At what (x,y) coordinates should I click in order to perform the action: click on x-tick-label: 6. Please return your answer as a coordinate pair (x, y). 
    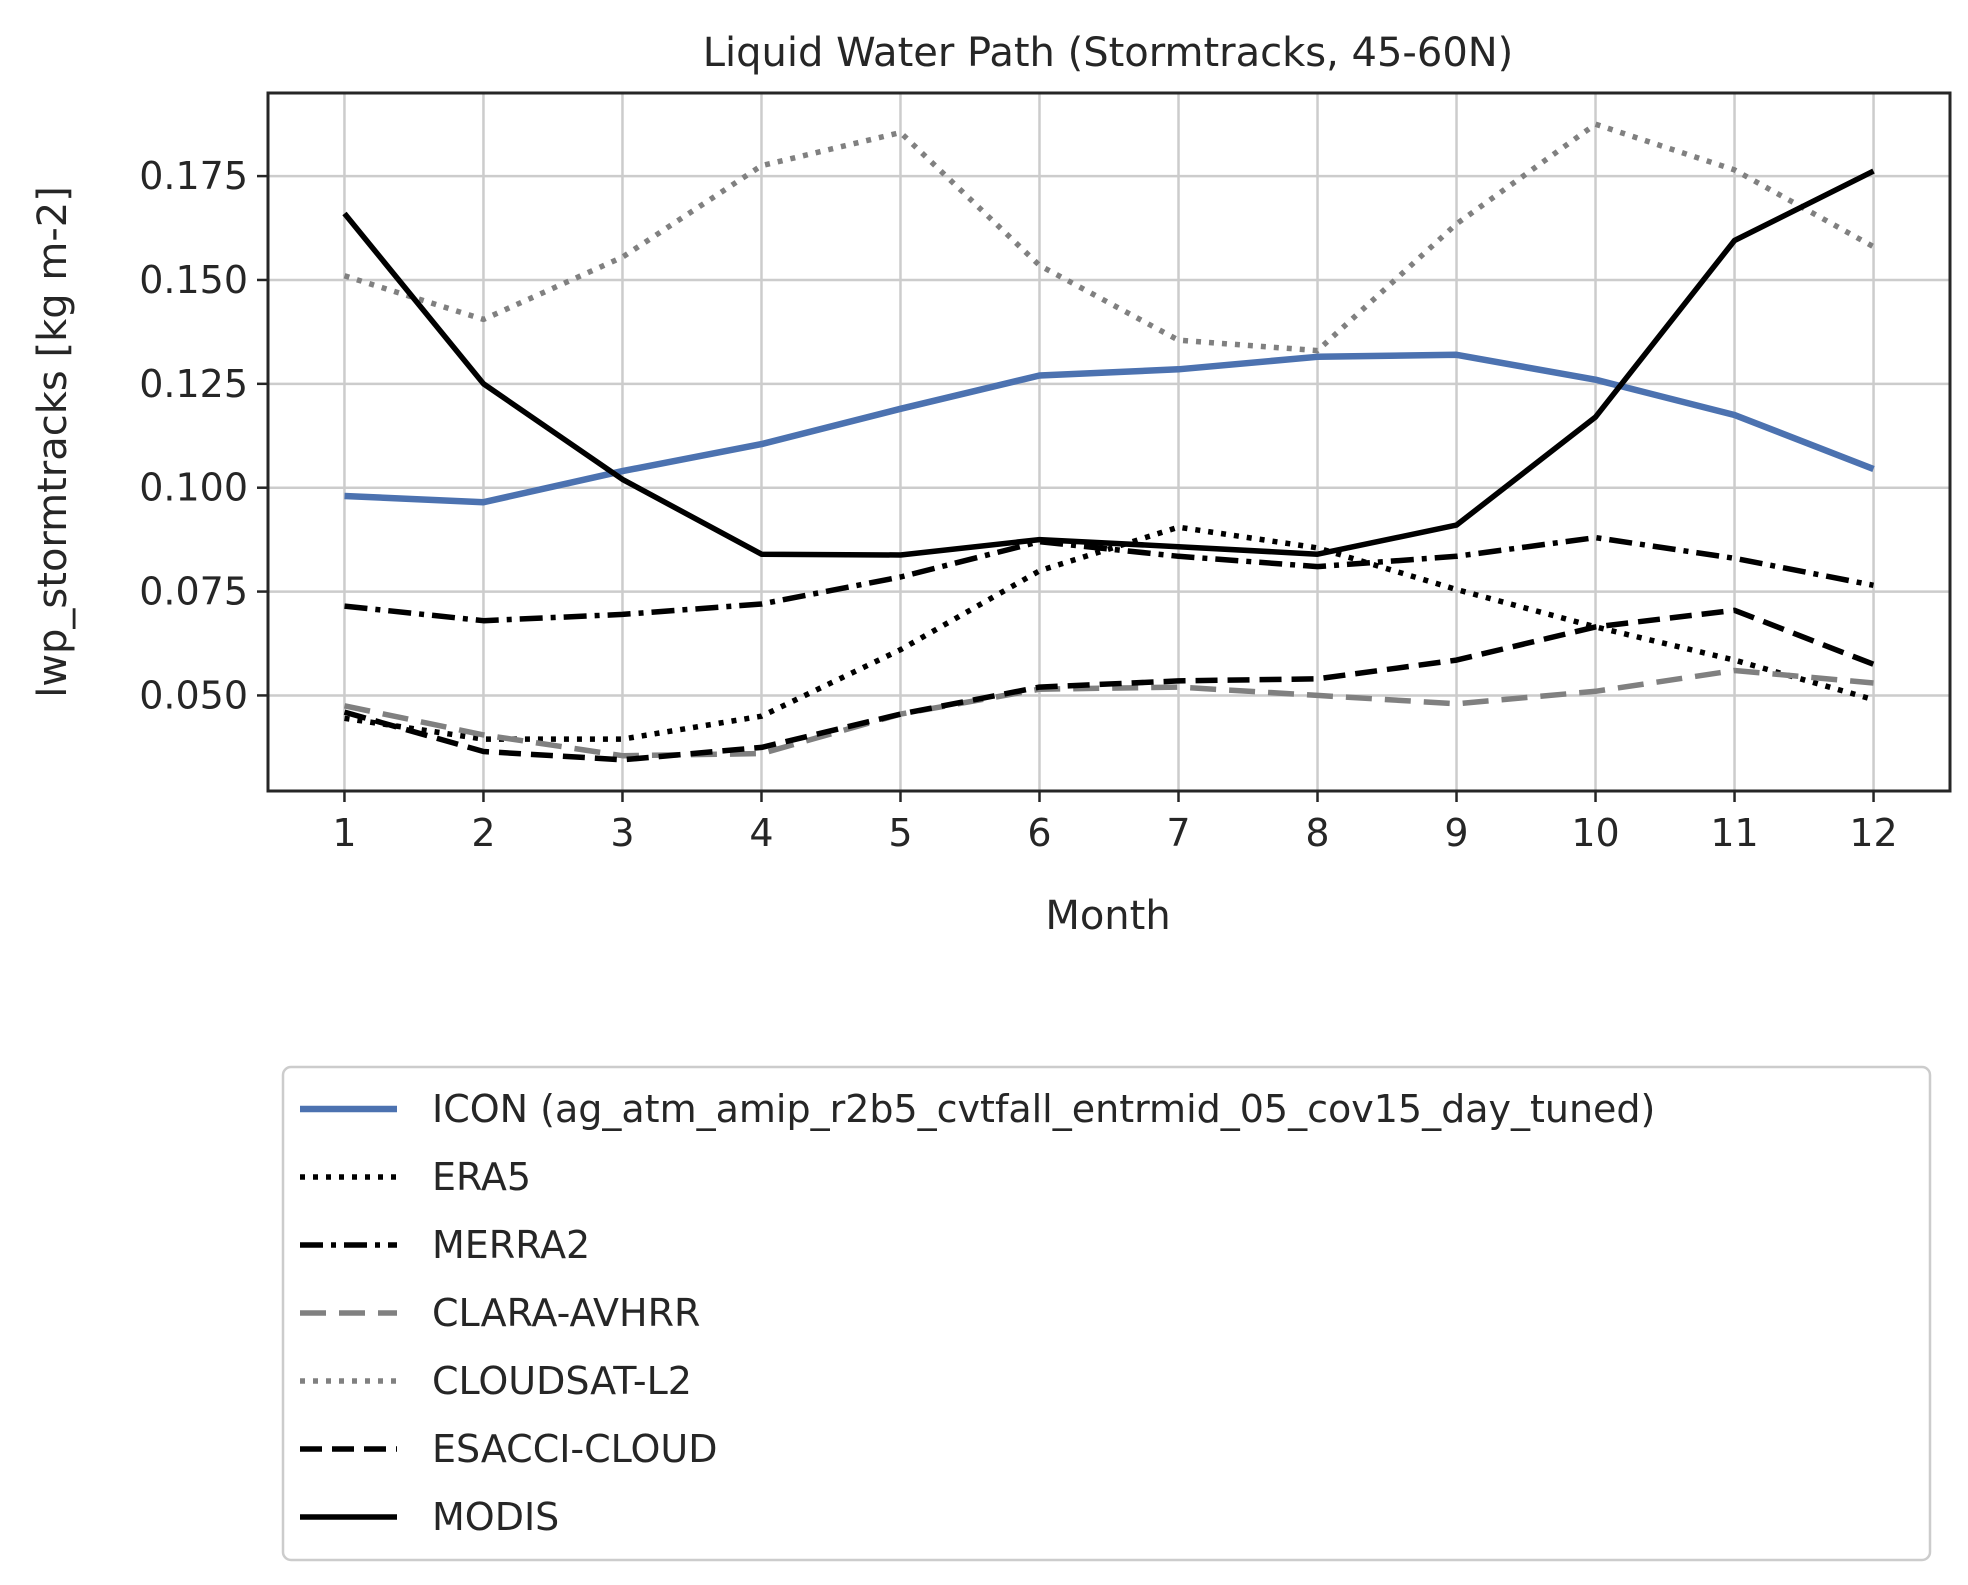
    Looking at the image, I should click on (1039, 833).